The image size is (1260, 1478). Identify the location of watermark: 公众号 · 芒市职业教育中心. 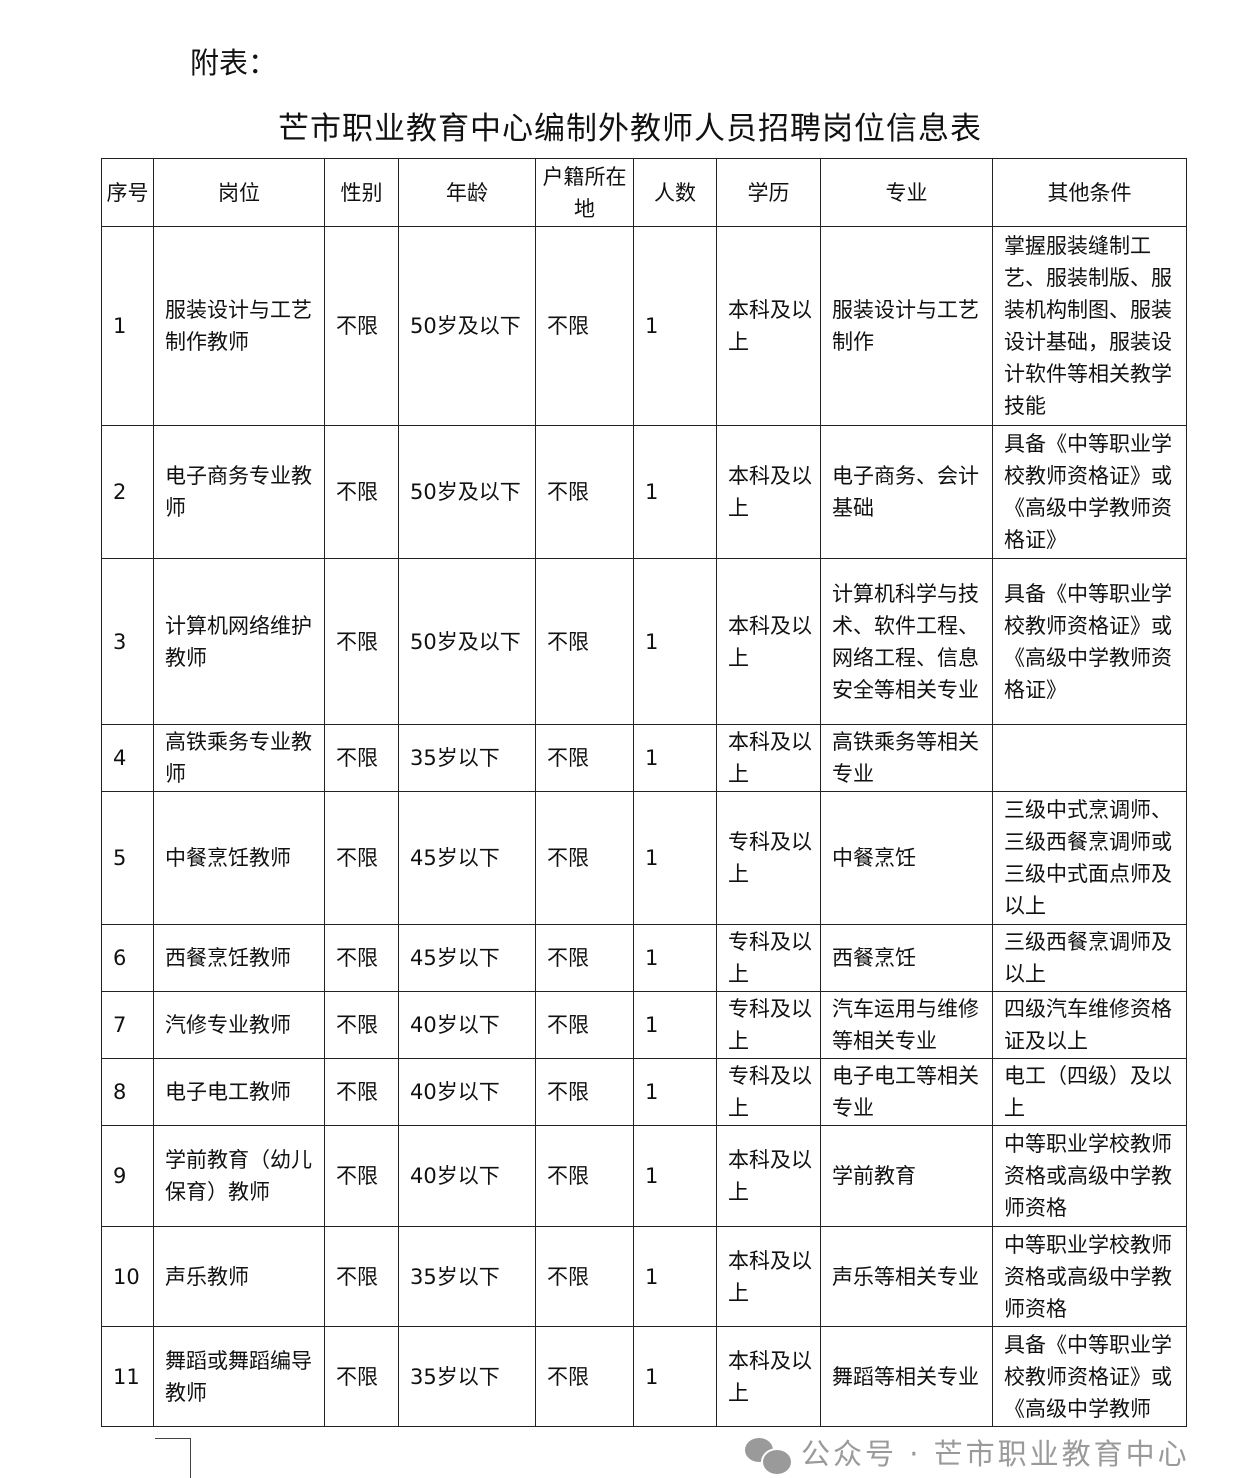
(967, 1456).